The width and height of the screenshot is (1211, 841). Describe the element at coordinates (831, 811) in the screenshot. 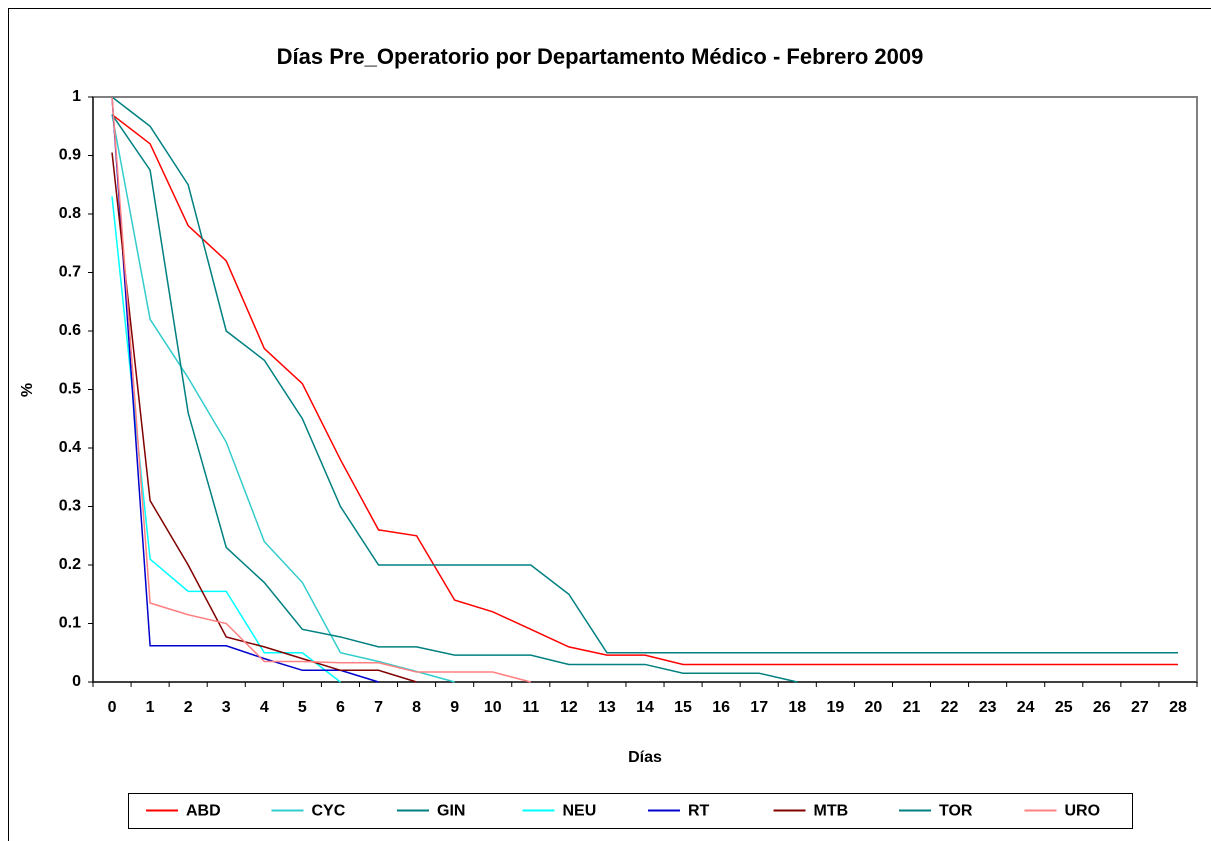

I see `legend-label: MTB` at that location.